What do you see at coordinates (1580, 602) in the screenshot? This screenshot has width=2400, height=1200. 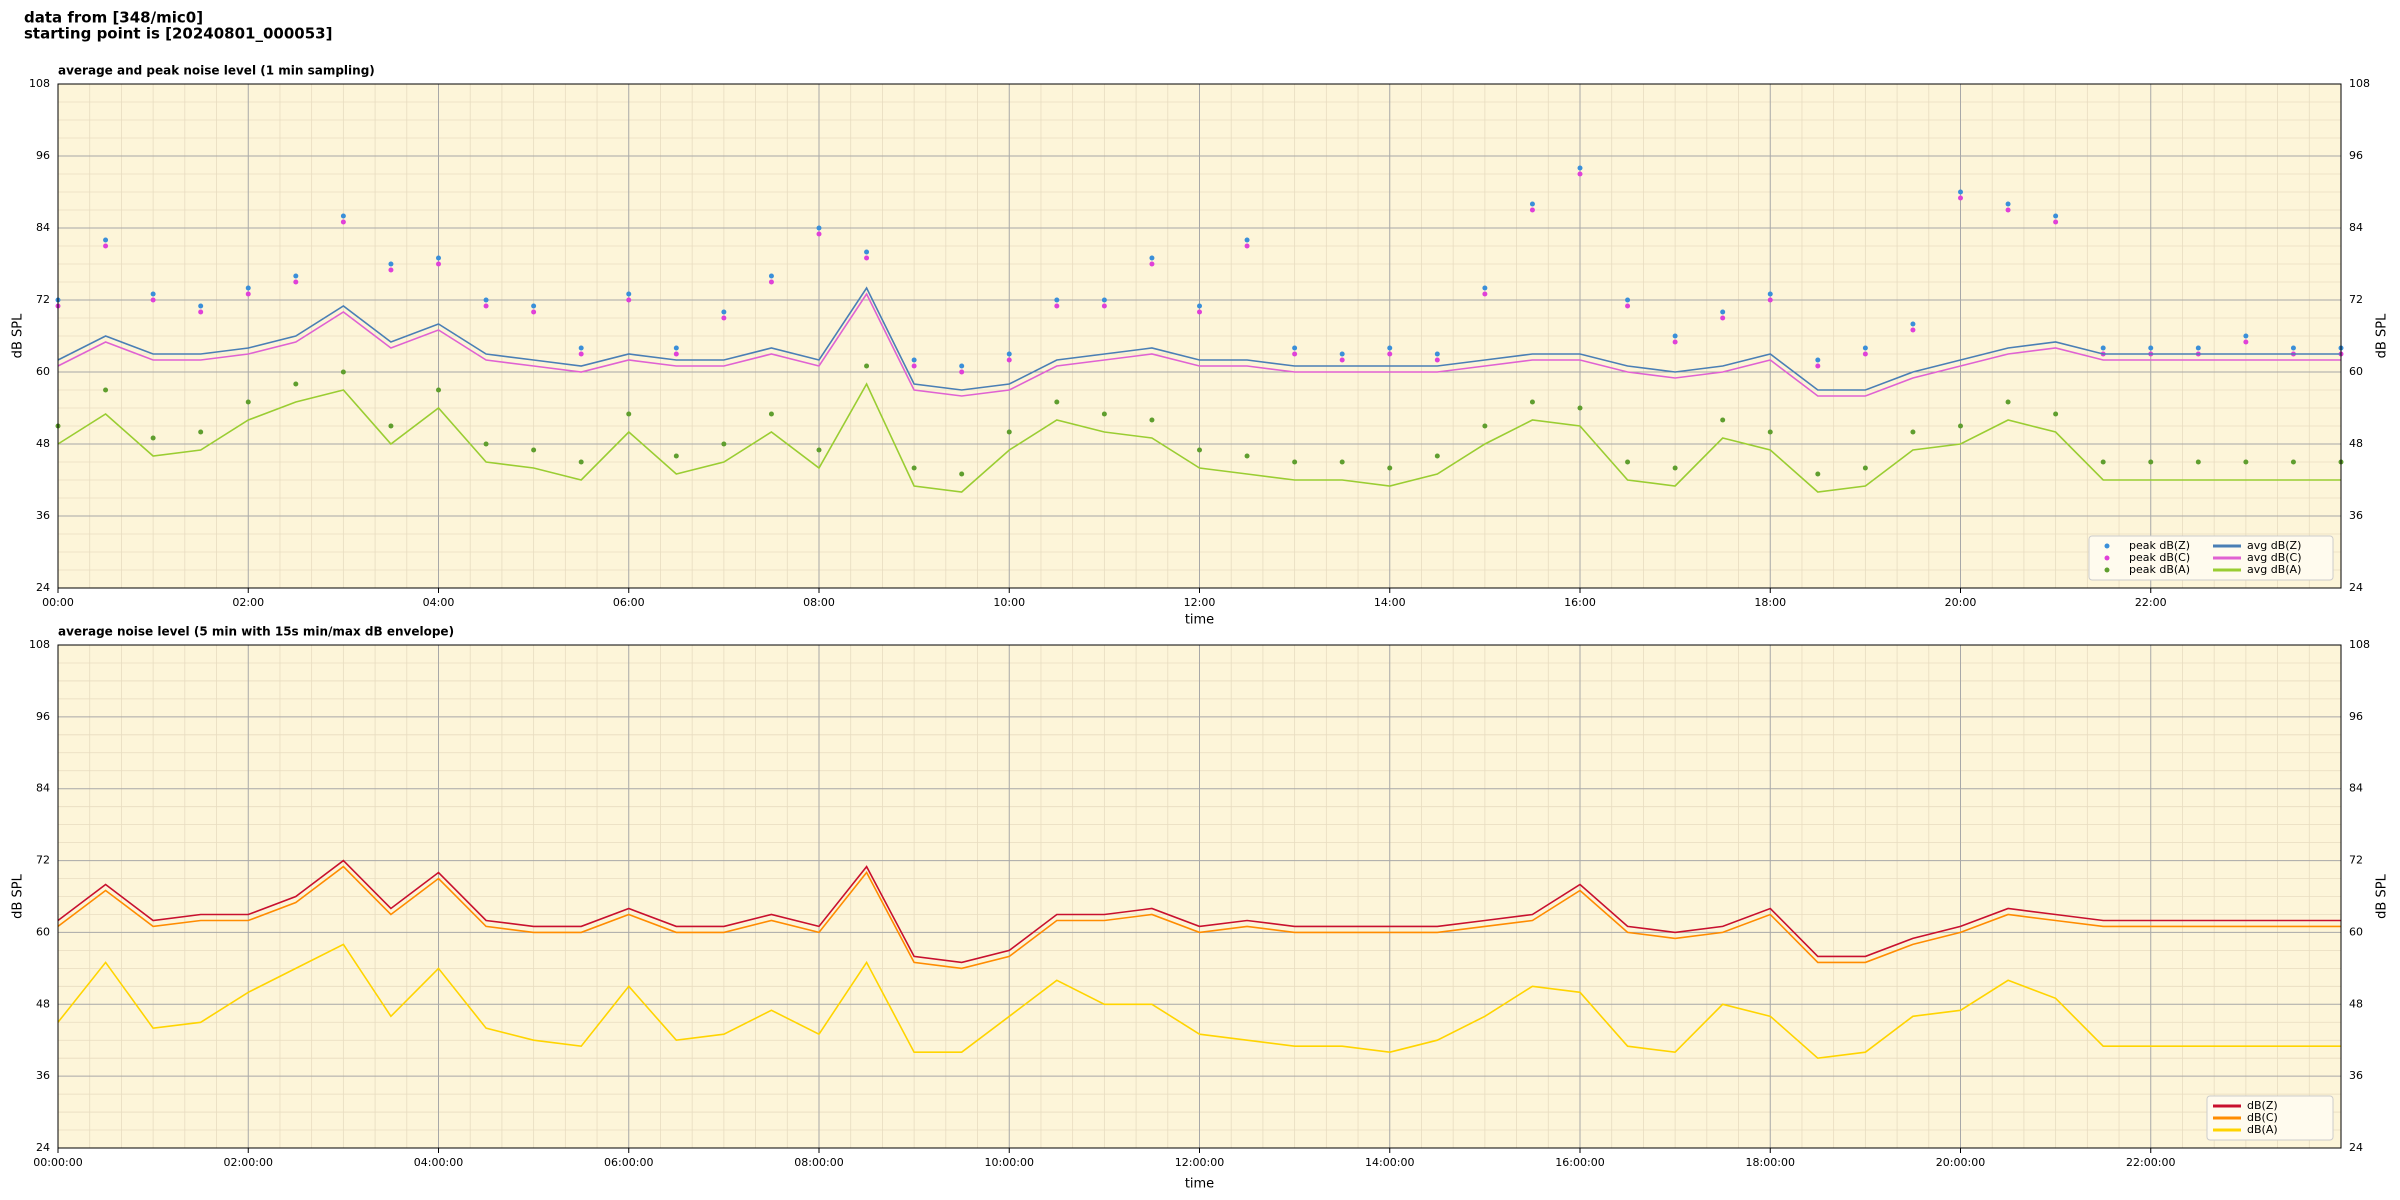 I see `x-tick-label: 16:00` at bounding box center [1580, 602].